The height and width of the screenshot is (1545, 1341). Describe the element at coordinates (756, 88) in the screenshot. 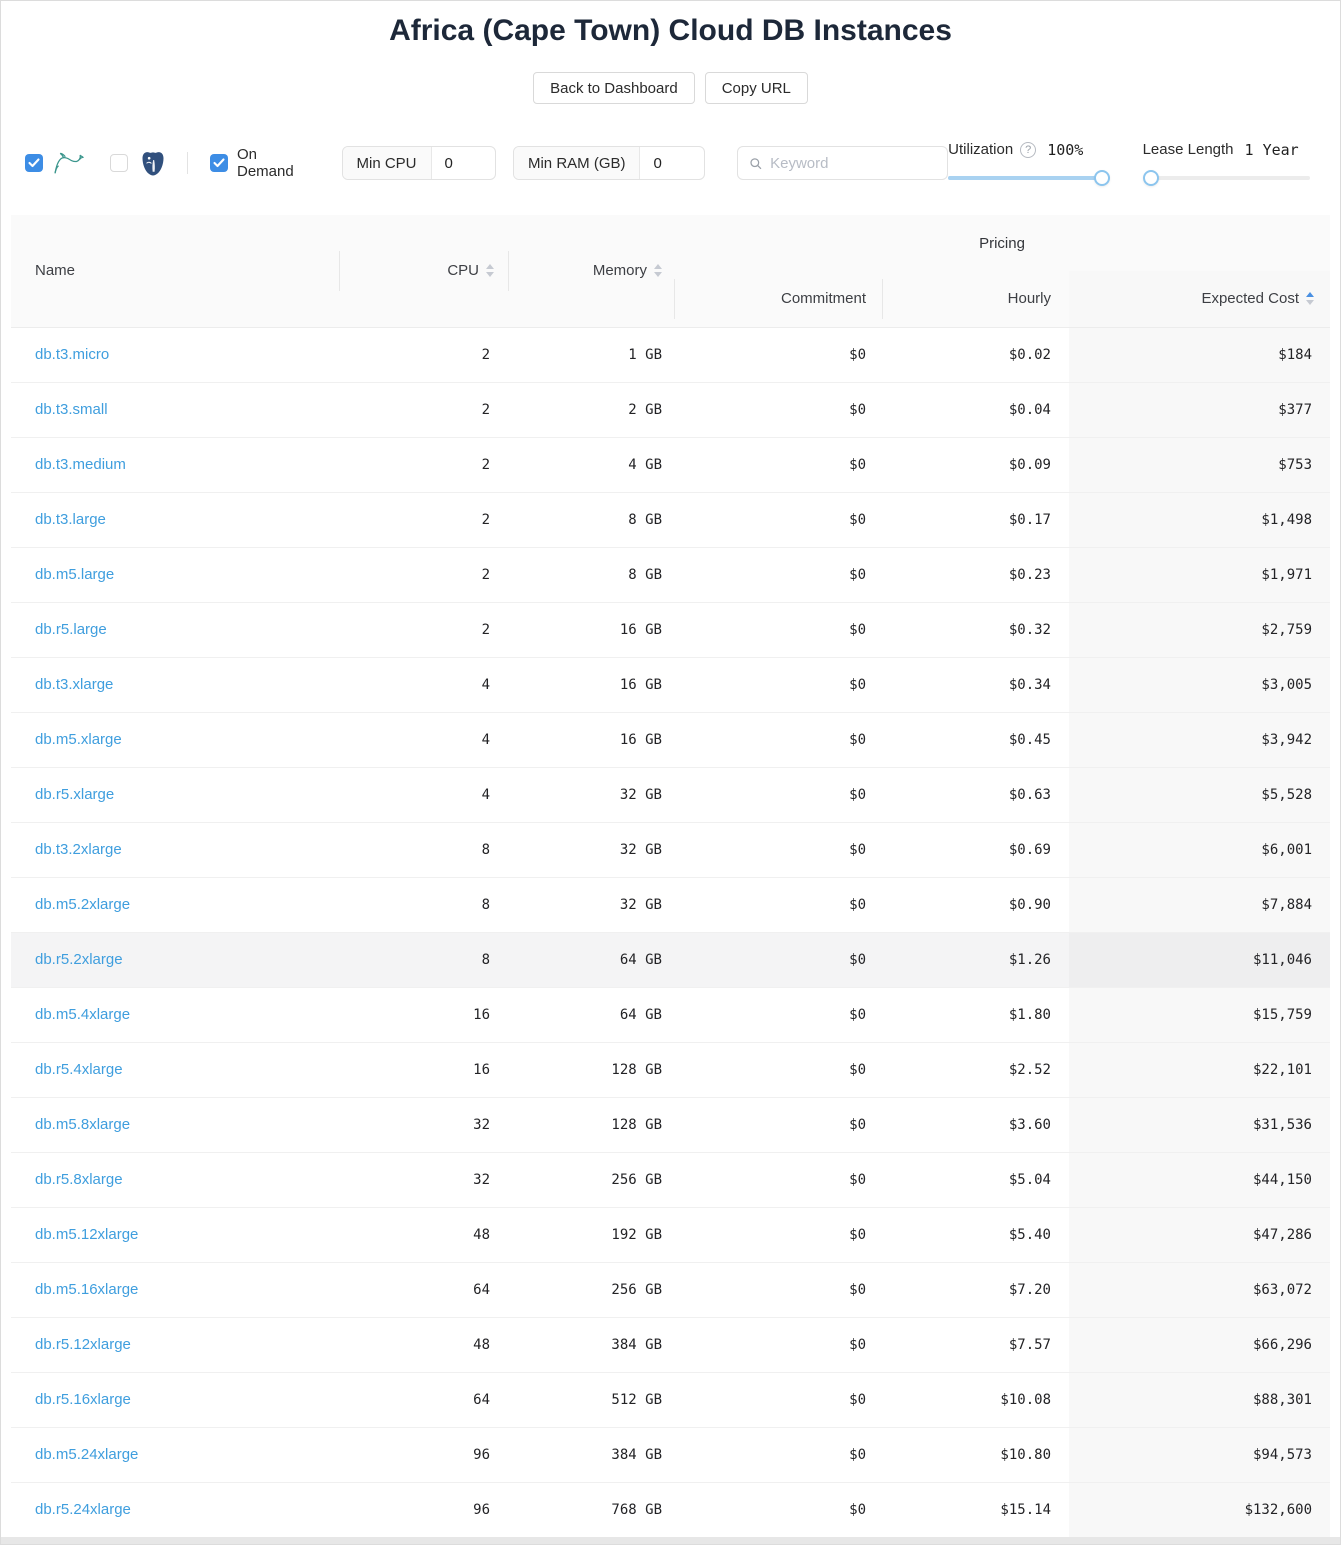

I see `copy-url-button: Copy URL` at that location.